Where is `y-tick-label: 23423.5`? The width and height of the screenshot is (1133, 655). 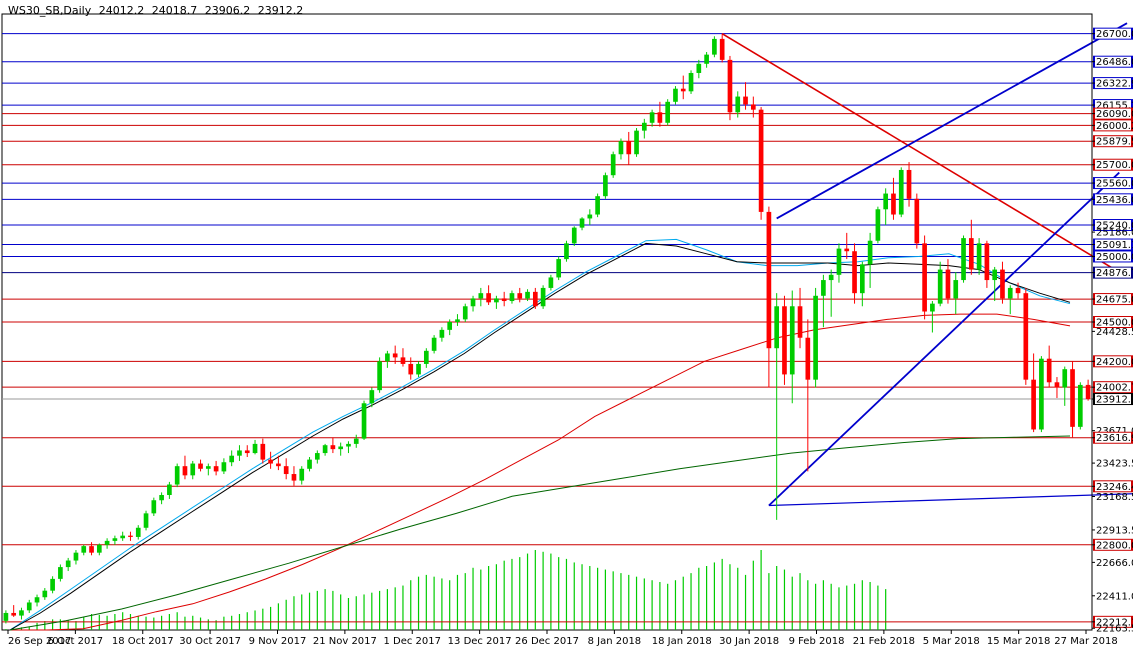 y-tick-label: 23423.5 is located at coordinates (1114, 464).